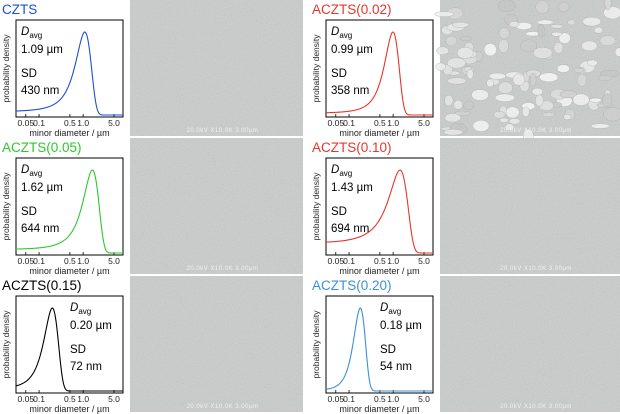  What do you see at coordinates (91, 326) in the screenshot?
I see `avg-value: 0.20 µm` at bounding box center [91, 326].